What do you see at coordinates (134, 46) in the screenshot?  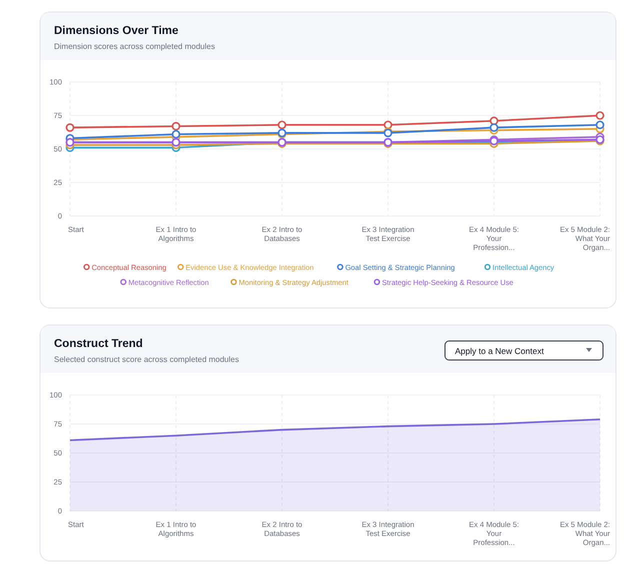 I see `chart-subtitle: Dimension scores across completed modules` at bounding box center [134, 46].